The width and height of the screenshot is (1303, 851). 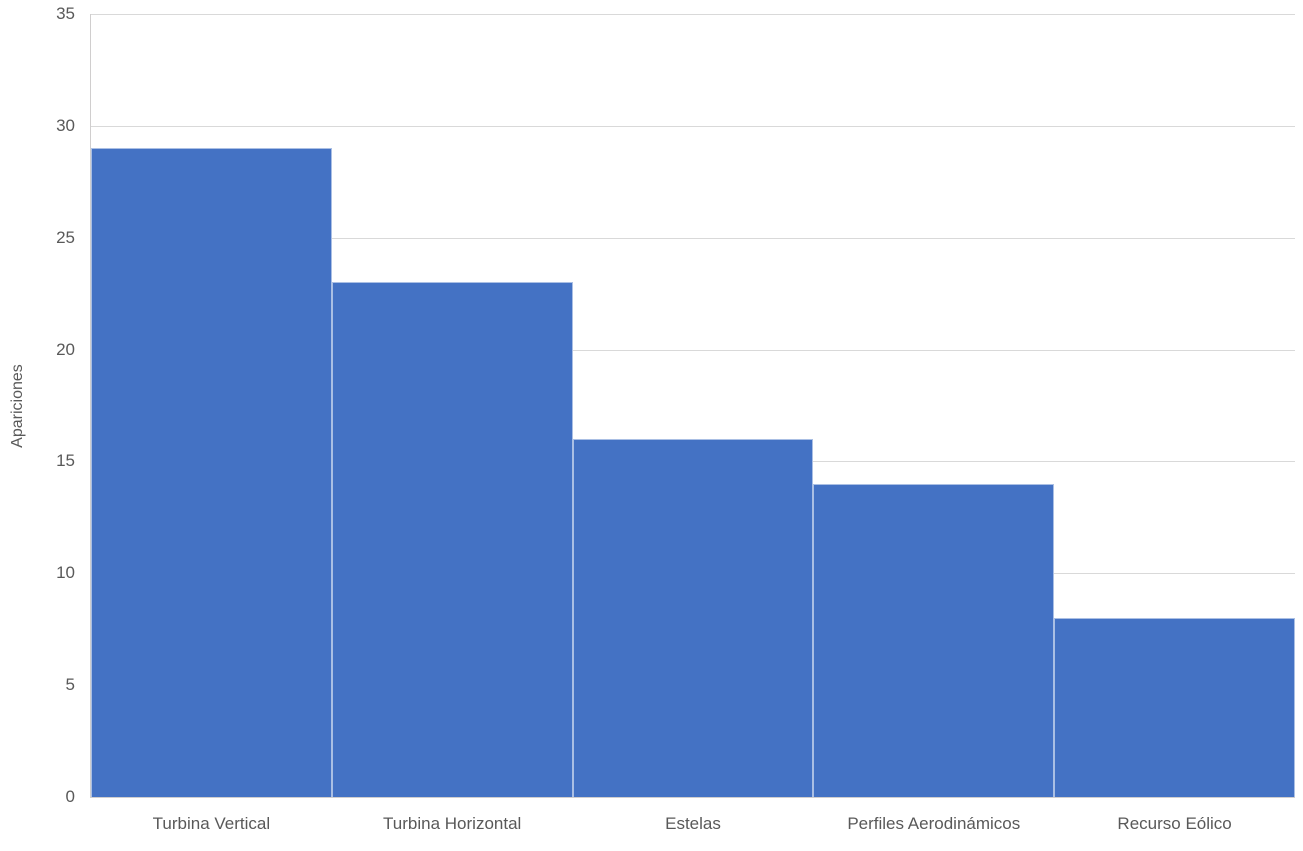 I want to click on bar-perfiles-aerodin-micos, so click(x=934, y=640).